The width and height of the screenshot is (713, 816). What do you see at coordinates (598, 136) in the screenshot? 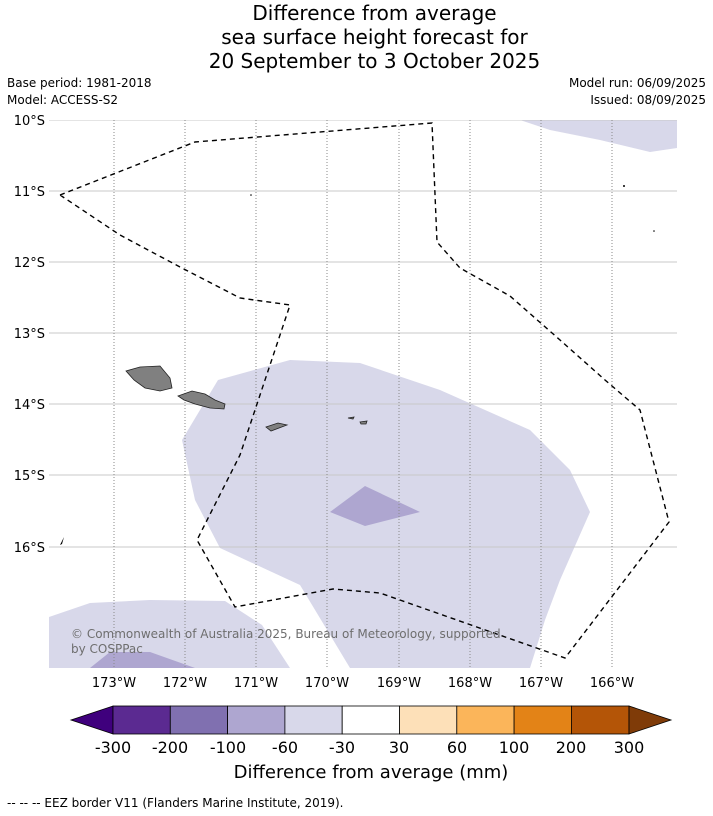
I see `anomaly-region-northeast` at bounding box center [598, 136].